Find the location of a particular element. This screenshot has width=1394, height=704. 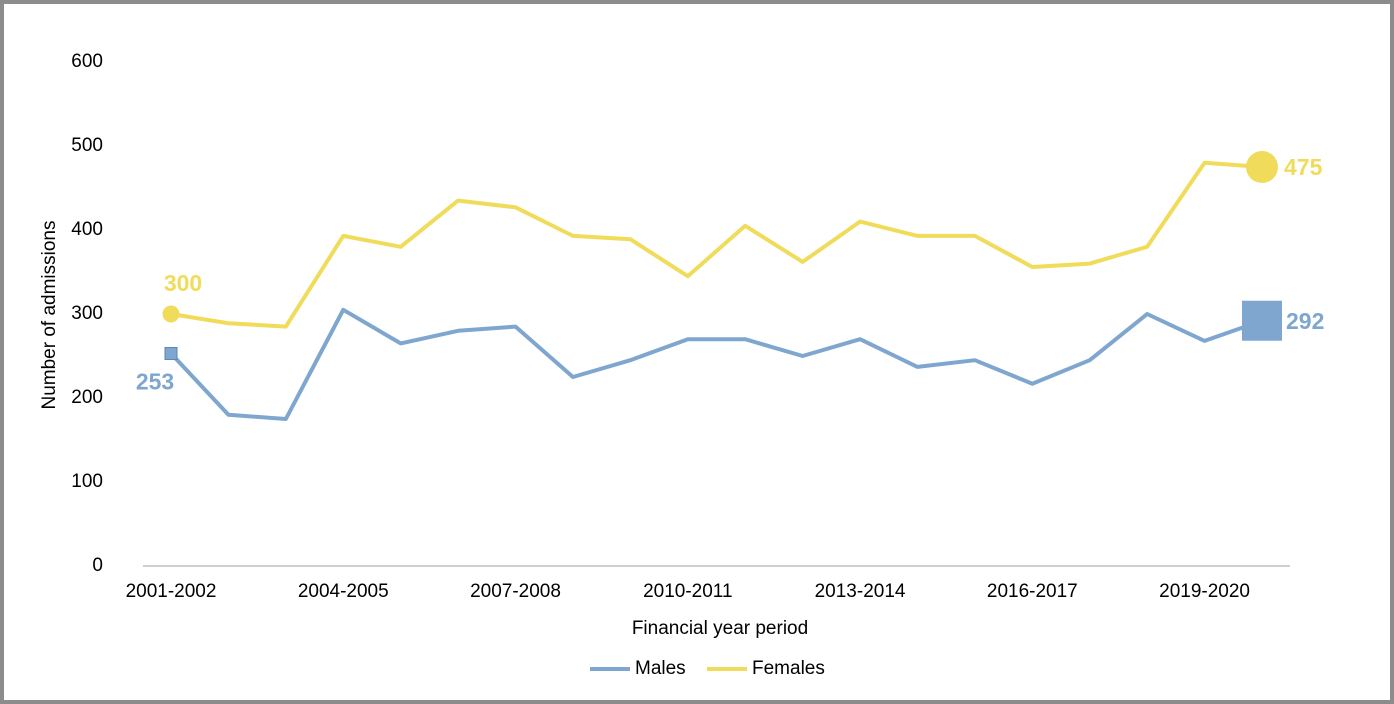

y-tick-label: 0 is located at coordinates (97, 565).